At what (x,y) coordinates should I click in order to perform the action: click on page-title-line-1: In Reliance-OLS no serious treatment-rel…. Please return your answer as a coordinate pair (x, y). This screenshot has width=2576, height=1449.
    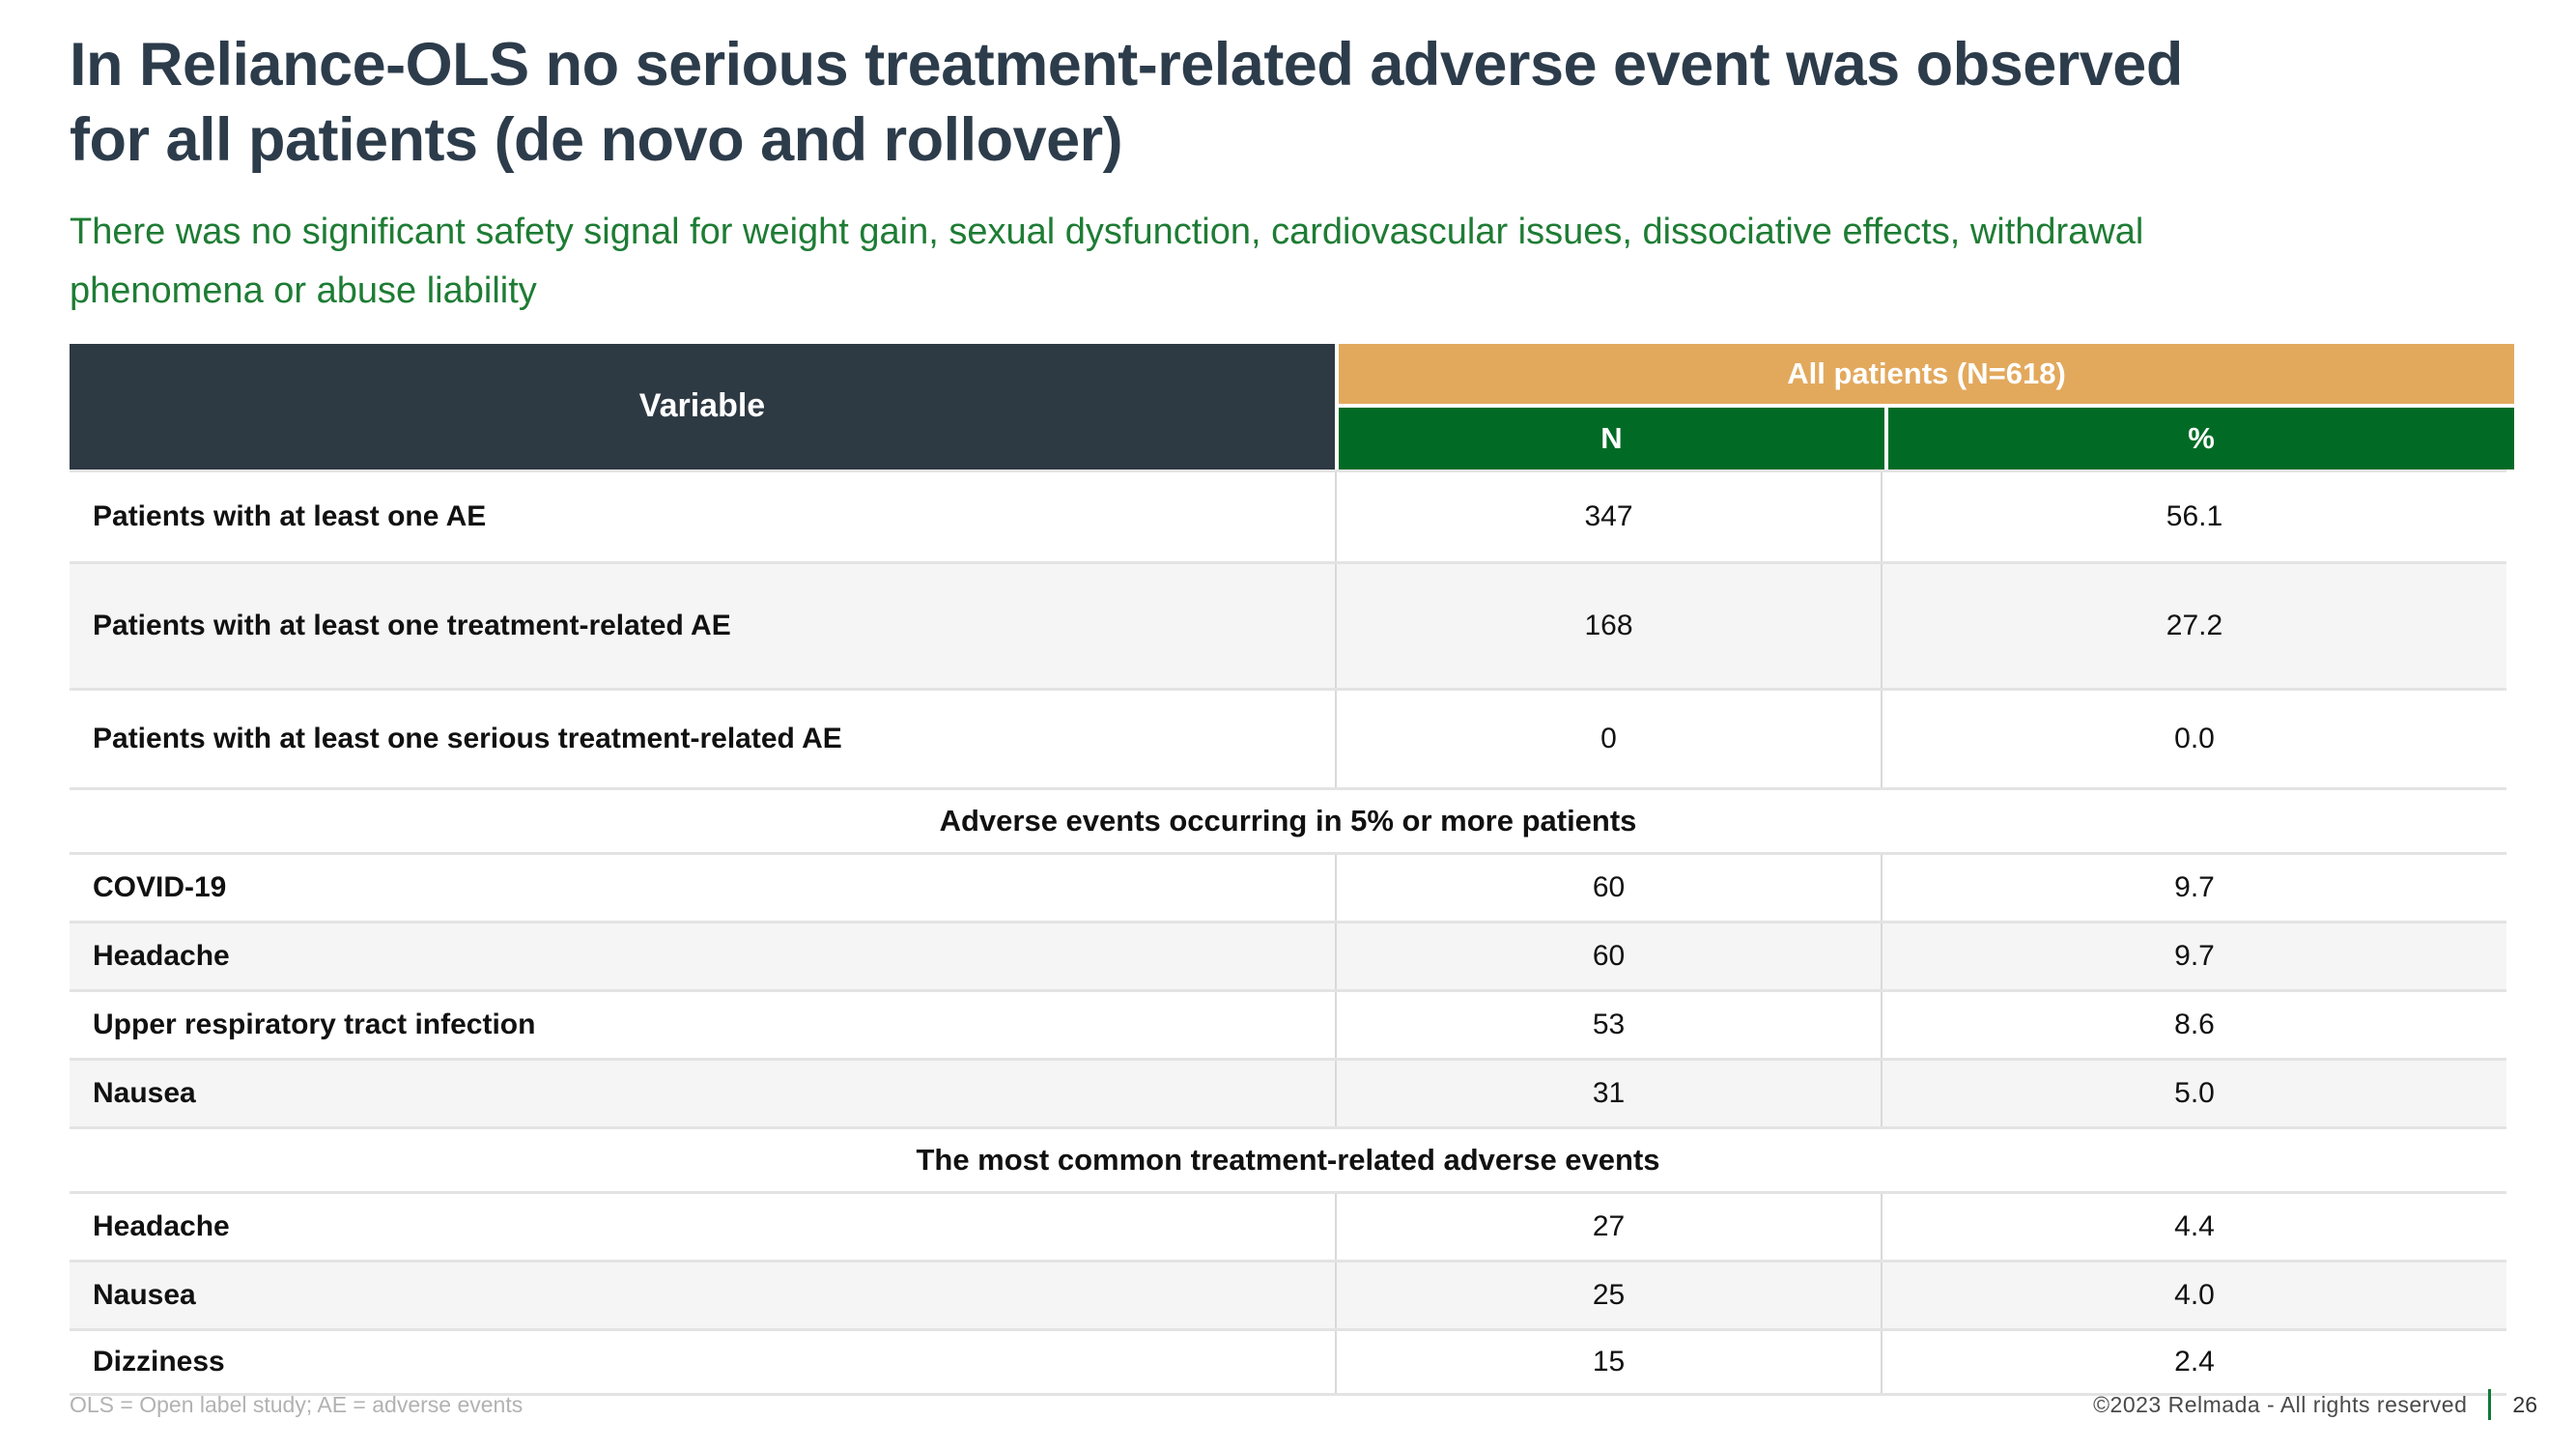
    Looking at the image, I should click on (1126, 65).